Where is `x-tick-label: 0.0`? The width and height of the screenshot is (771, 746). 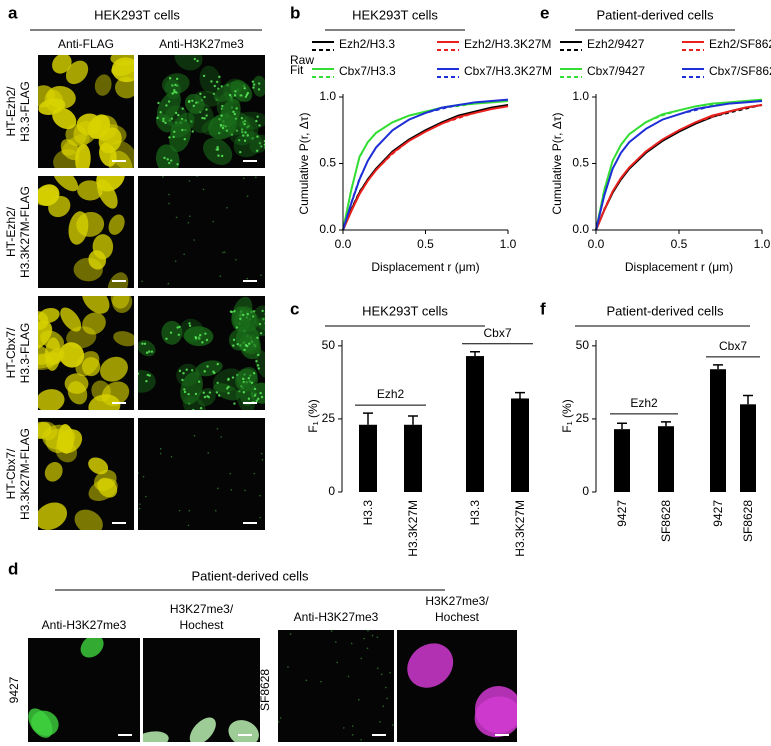 x-tick-label: 0.0 is located at coordinates (343, 244).